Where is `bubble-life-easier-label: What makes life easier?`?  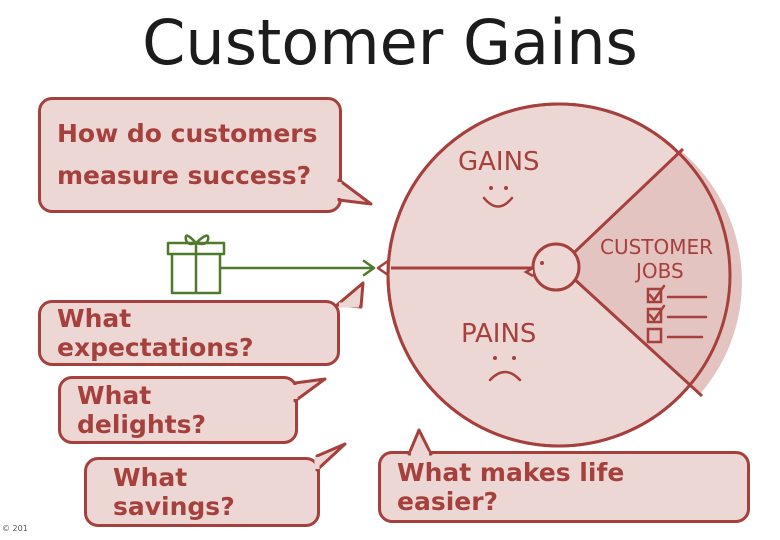 bubble-life-easier-label: What makes life easier? is located at coordinates (511, 487).